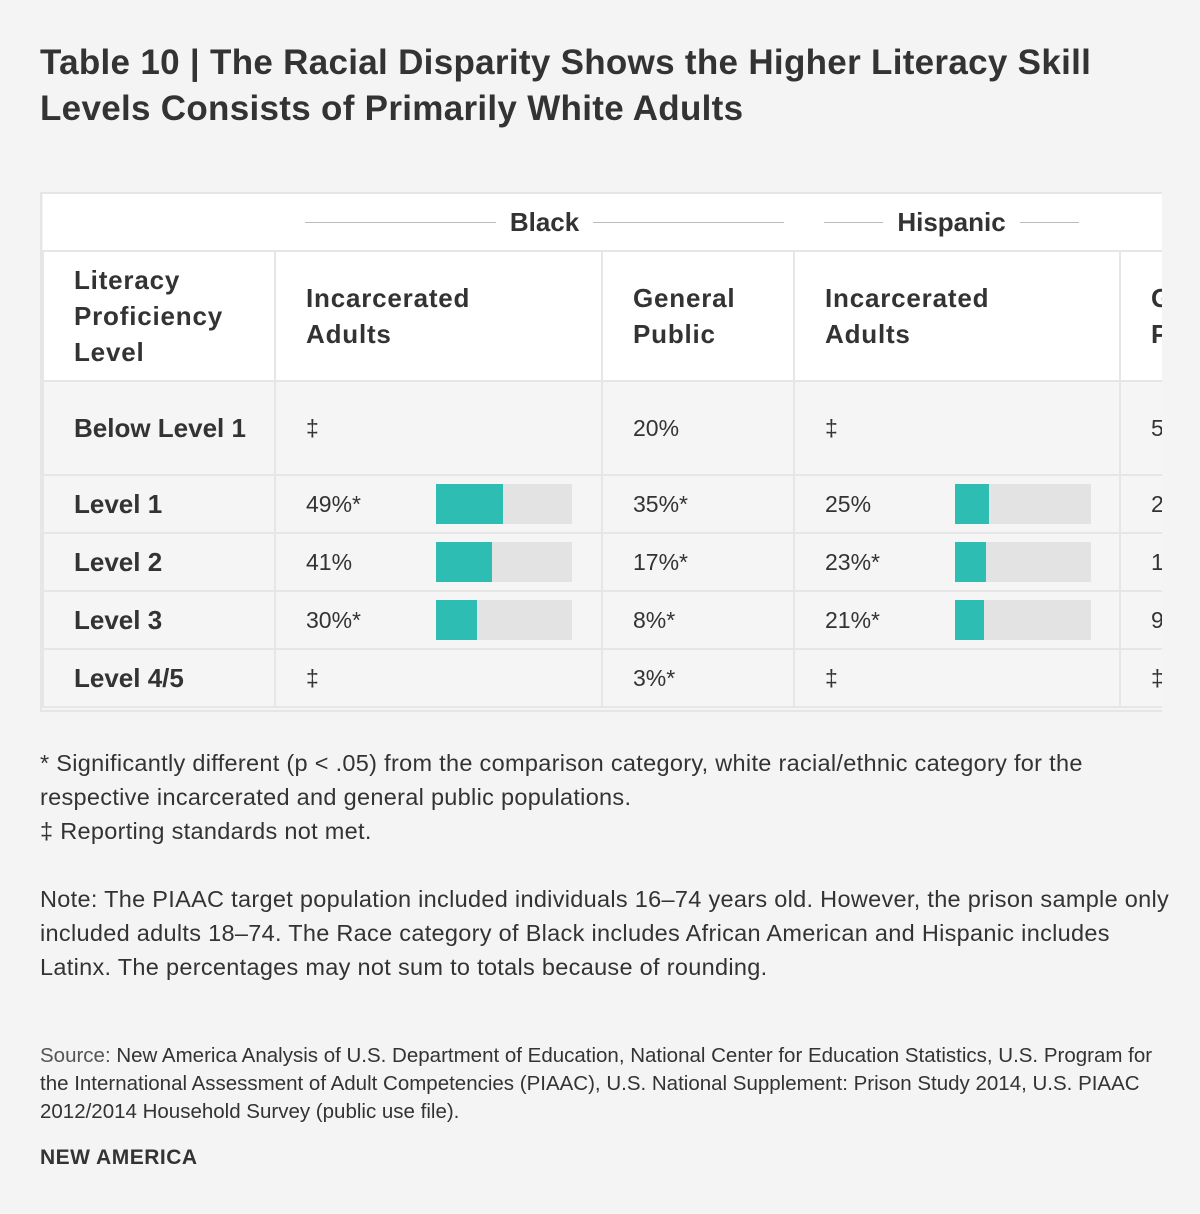 The height and width of the screenshot is (1214, 1200). Describe the element at coordinates (159, 316) in the screenshot. I see `column-header: Literacy Proficiency Level` at that location.